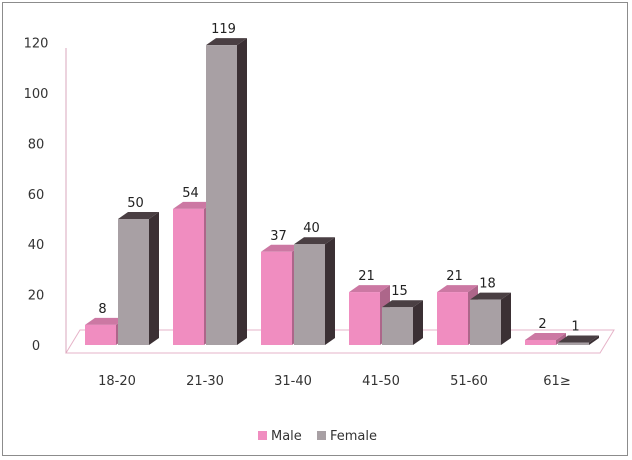  What do you see at coordinates (36, 346) in the screenshot?
I see `y-tick-label: 0` at bounding box center [36, 346].